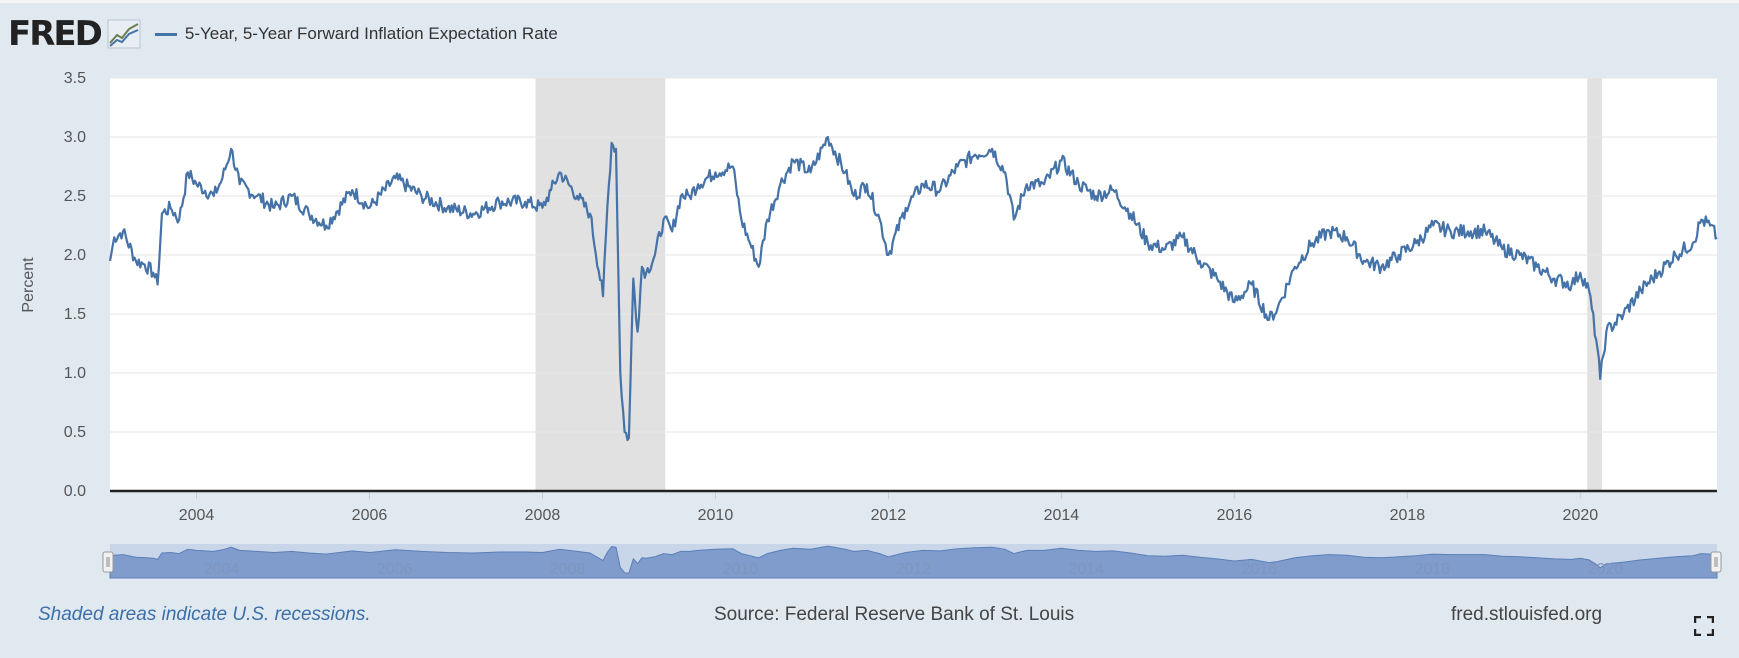 This screenshot has width=1739, height=658. What do you see at coordinates (1087, 569) in the screenshot?
I see `navigator-tick-label: 2014` at bounding box center [1087, 569].